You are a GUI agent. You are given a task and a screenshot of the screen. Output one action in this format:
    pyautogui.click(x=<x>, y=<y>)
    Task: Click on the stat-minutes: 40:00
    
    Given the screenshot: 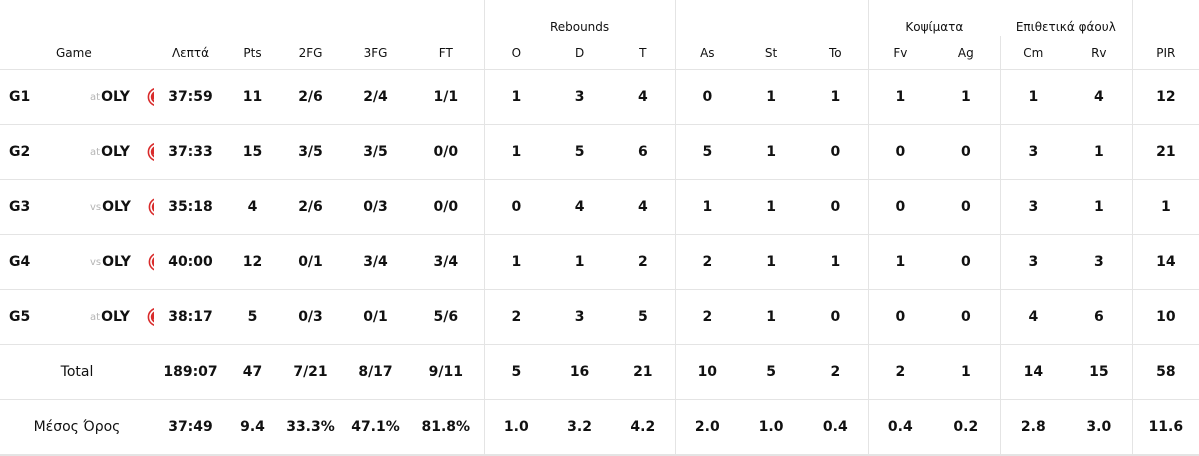 What is the action you would take?
    pyautogui.click(x=190, y=262)
    